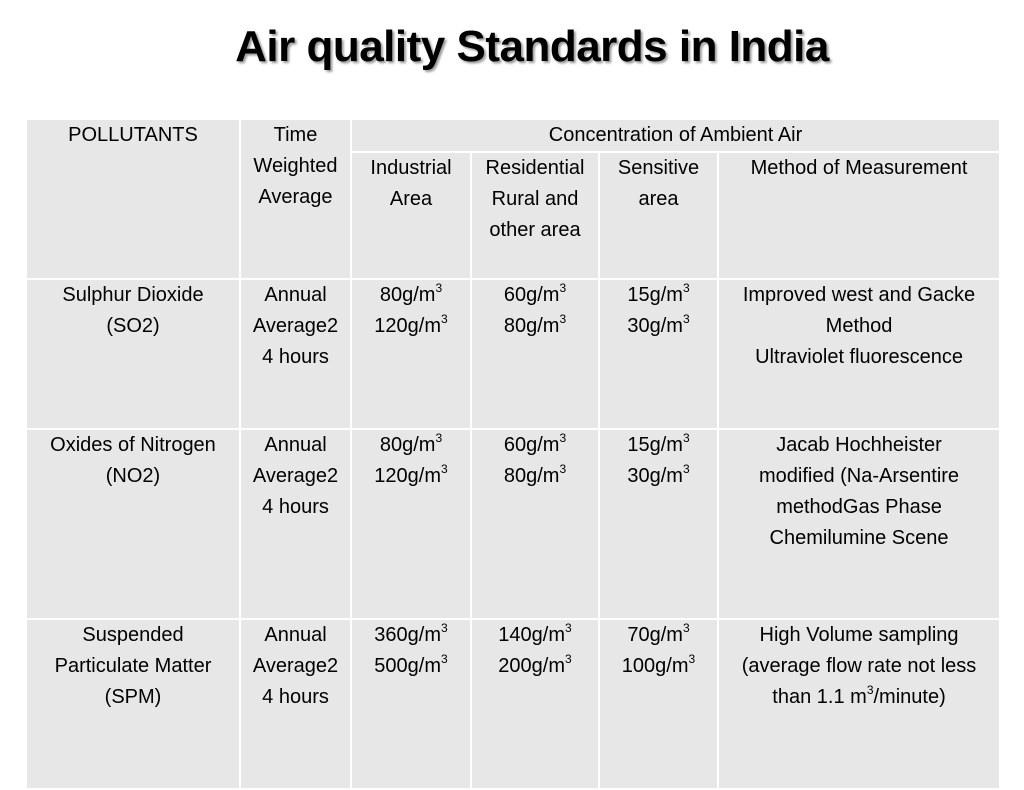  What do you see at coordinates (133, 524) in the screenshot?
I see `pollutant-cell: Oxides of Nitrogen (NO2)` at bounding box center [133, 524].